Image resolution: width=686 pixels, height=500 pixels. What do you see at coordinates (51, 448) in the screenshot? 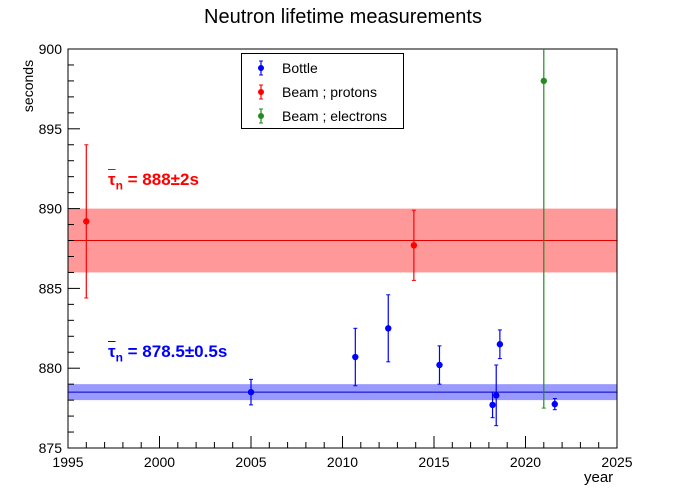
I see `y-tick-label: 875` at bounding box center [51, 448].